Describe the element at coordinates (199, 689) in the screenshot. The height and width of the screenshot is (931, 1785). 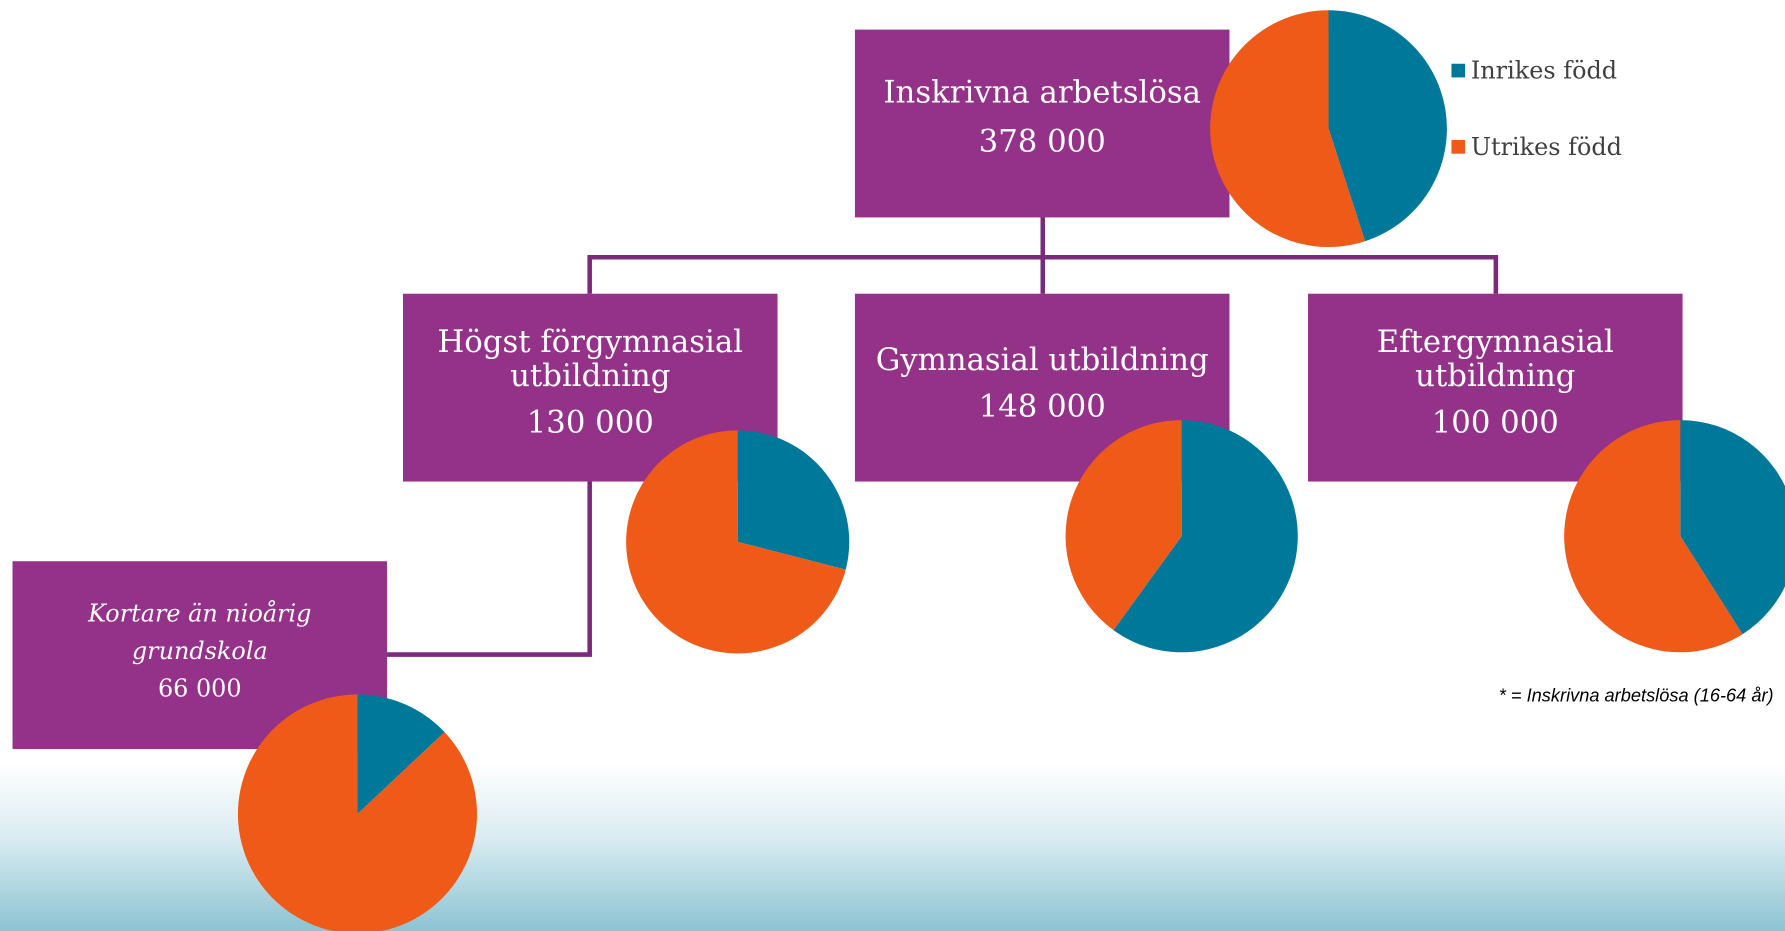
I see `node-value: 66 000` at that location.